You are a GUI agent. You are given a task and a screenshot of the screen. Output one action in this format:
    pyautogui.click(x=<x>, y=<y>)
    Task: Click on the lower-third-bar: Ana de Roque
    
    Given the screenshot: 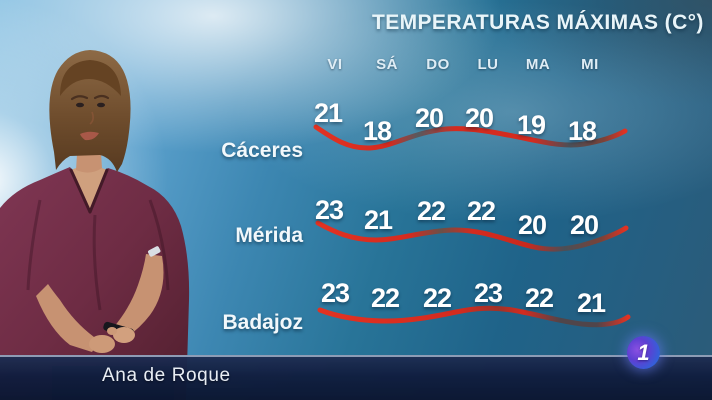 What is the action you would take?
    pyautogui.click(x=356, y=377)
    